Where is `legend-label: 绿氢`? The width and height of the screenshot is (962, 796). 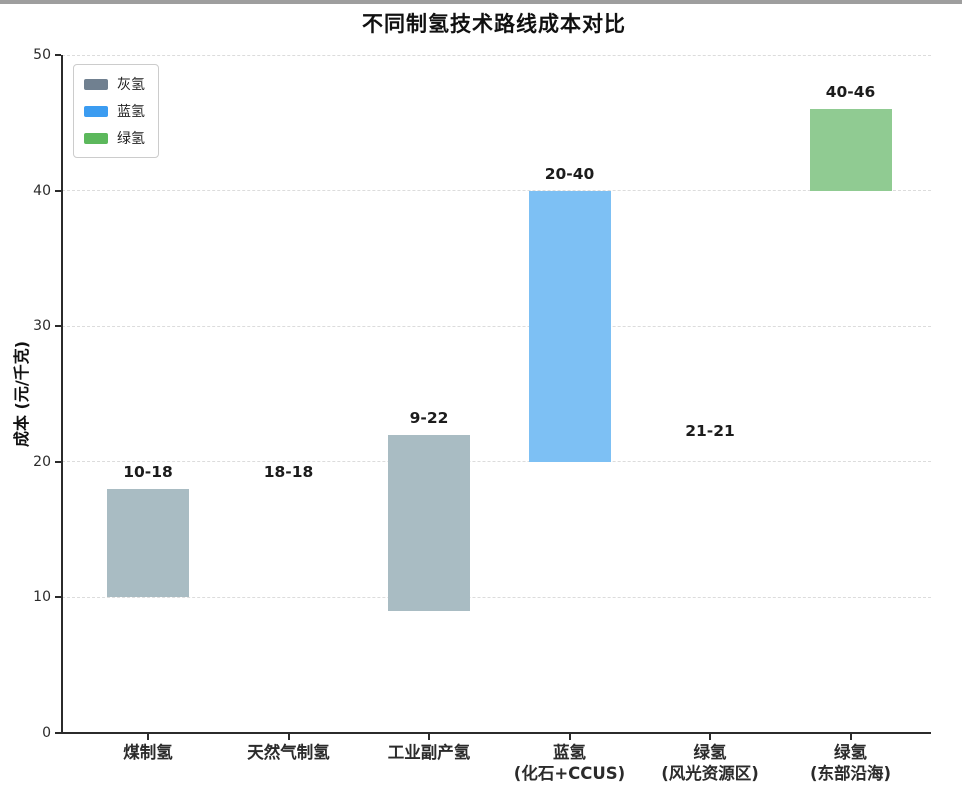 legend-label: 绿氢 is located at coordinates (131, 139).